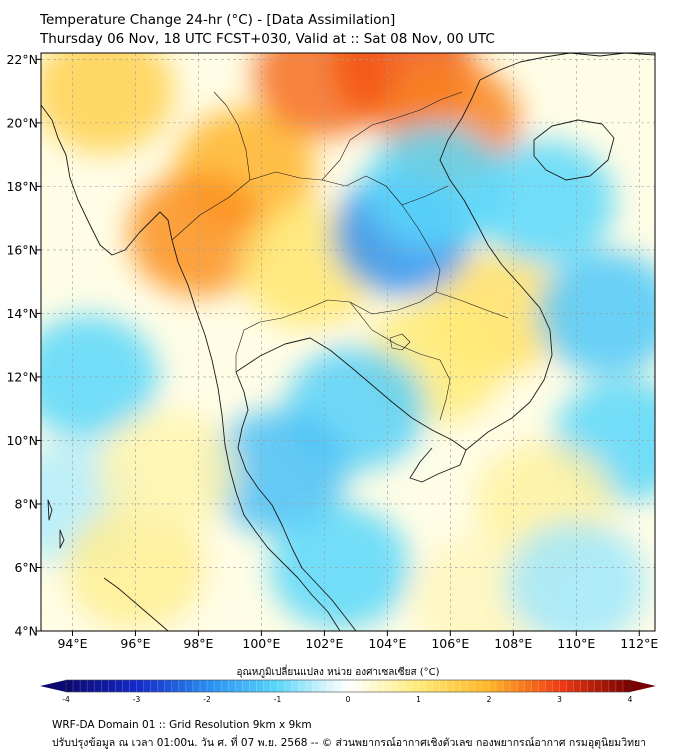 The image size is (676, 756). Describe the element at coordinates (135, 643) in the screenshot. I see `x-tick-label: 96°E` at that location.